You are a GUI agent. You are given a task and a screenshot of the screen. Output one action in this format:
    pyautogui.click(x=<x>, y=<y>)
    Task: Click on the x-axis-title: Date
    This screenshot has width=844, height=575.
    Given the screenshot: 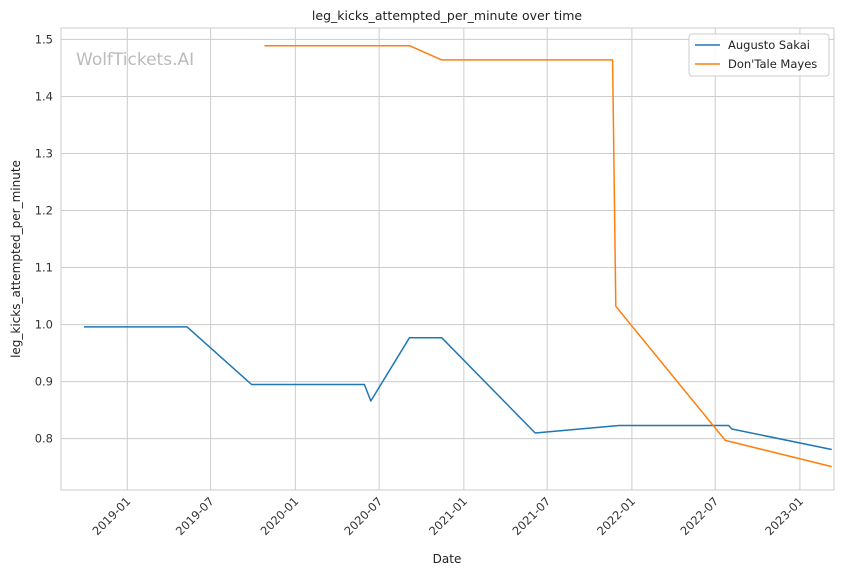 What is the action you would take?
    pyautogui.click(x=447, y=559)
    